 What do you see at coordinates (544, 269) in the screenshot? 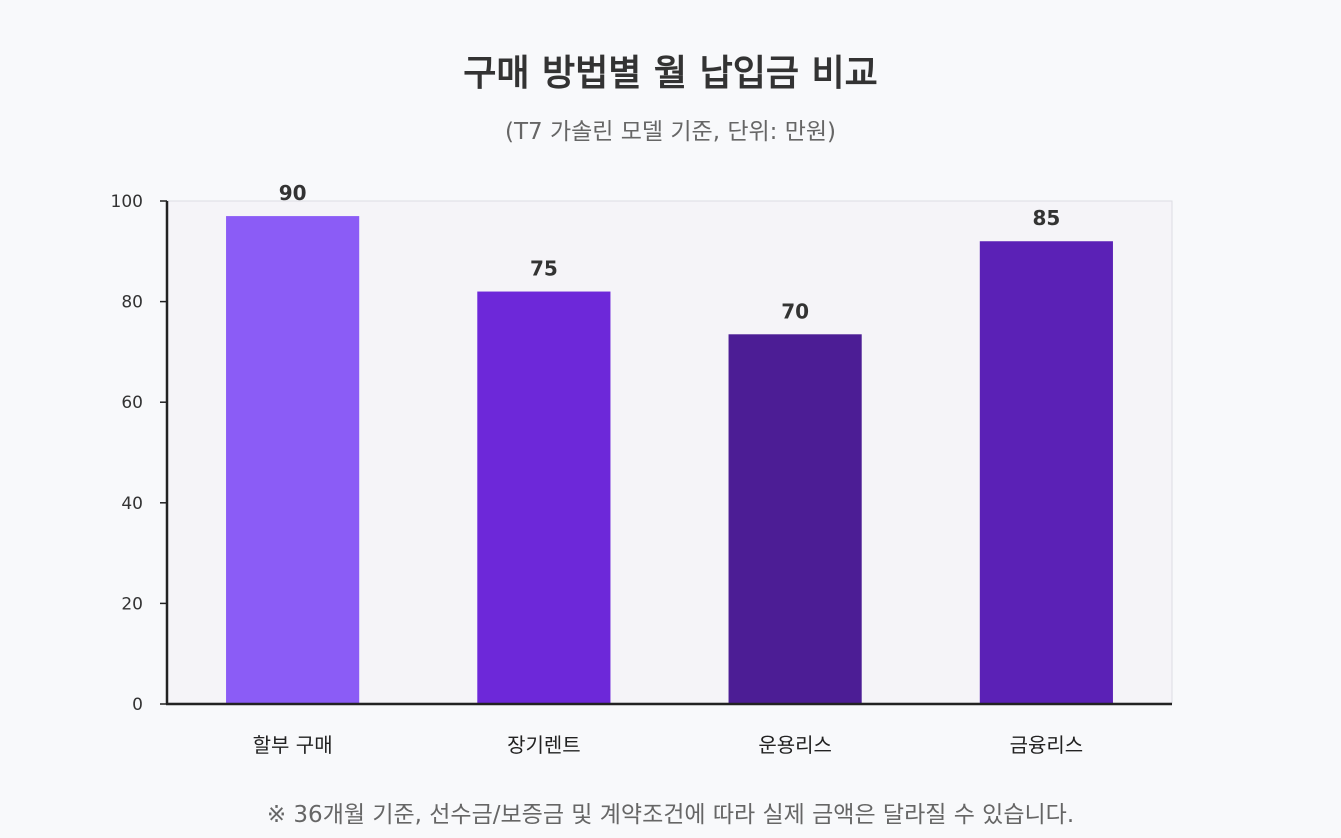
I see `data-label: 75` at bounding box center [544, 269].